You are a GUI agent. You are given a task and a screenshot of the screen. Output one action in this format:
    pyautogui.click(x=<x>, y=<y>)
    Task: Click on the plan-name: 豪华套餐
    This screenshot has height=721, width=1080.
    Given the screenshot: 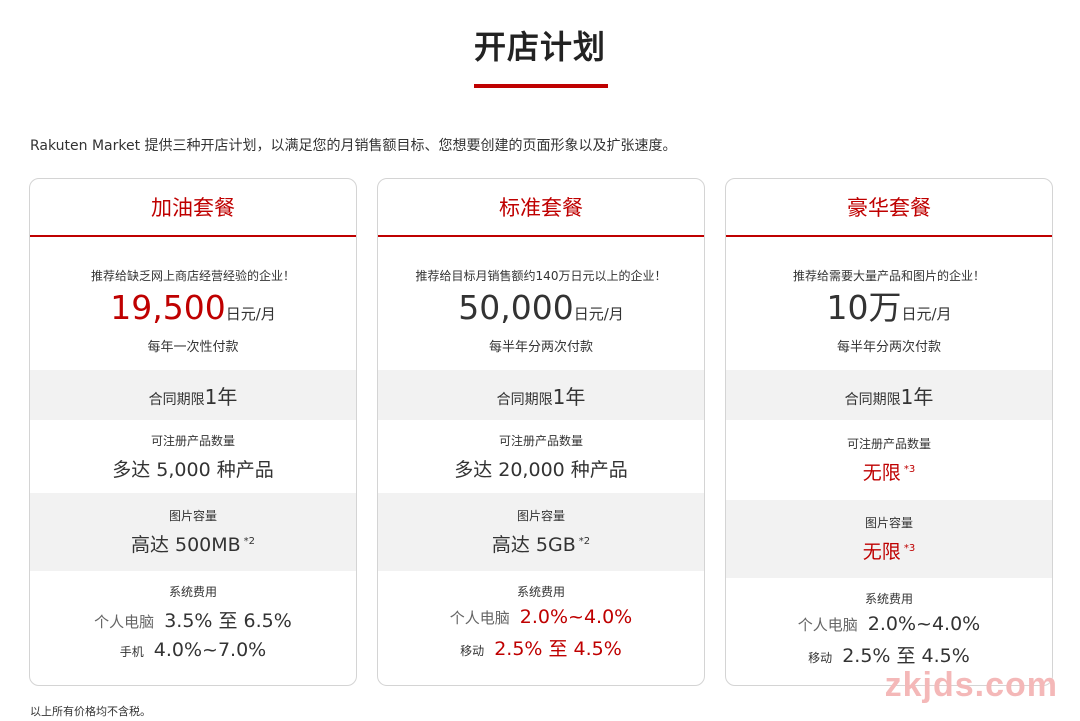 What is the action you would take?
    pyautogui.click(x=889, y=208)
    